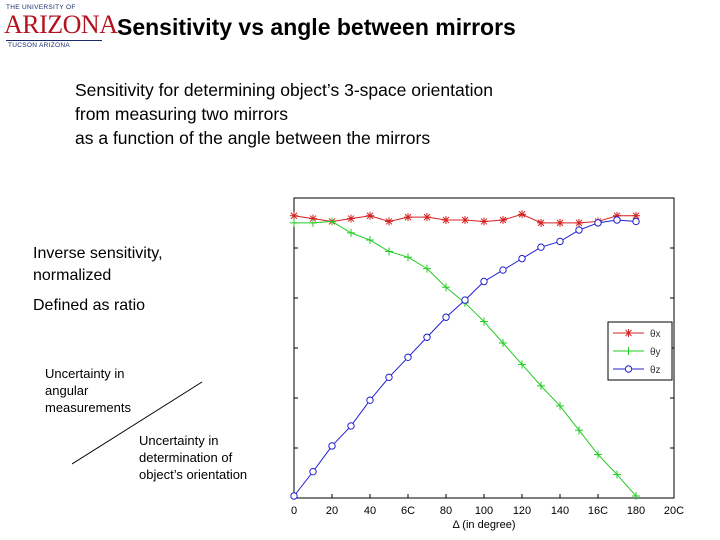 This screenshot has height=540, width=720. Describe the element at coordinates (637, 334) in the screenshot. I see `legend-entry: θx` at that location.